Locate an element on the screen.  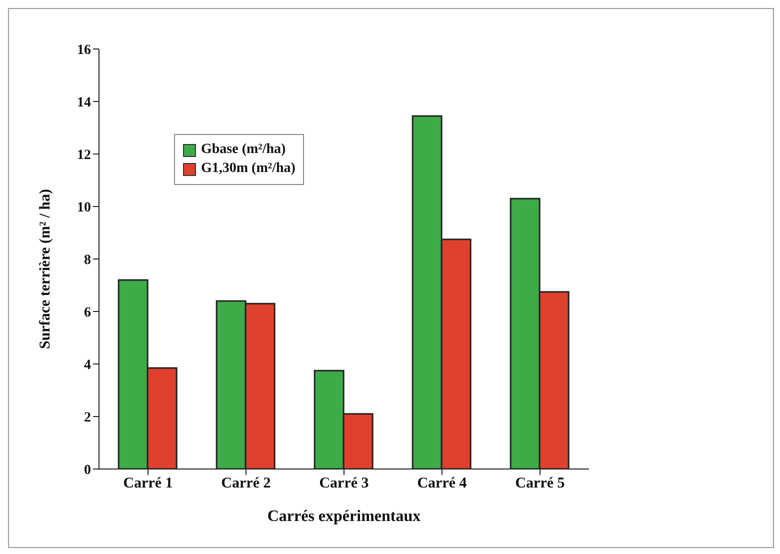
y-tick-label: 10 is located at coordinates (84, 208).